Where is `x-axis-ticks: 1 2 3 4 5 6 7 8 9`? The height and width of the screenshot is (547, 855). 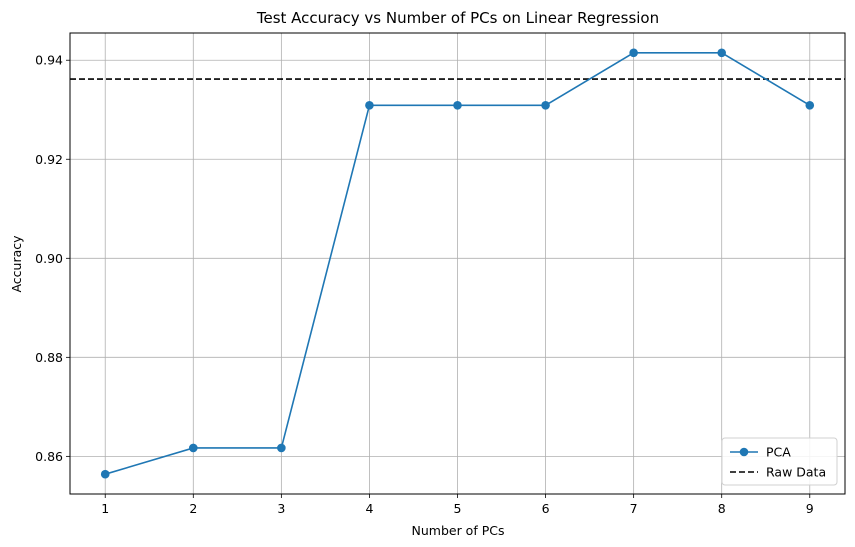
x-axis-ticks: 1 2 3 4 5 6 7 8 9 is located at coordinates (457, 505).